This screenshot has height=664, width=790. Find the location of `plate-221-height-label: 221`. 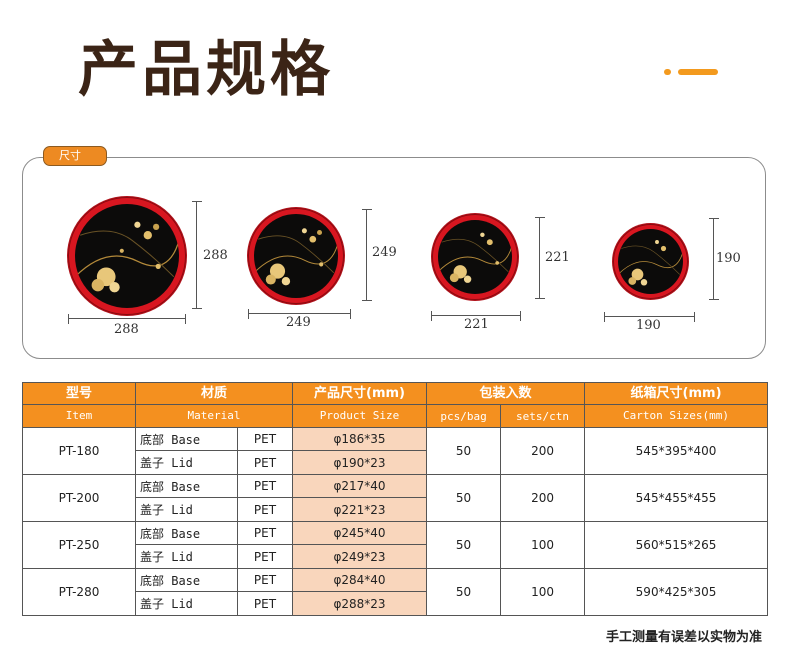

plate-221-height-label: 221 is located at coordinates (557, 257).